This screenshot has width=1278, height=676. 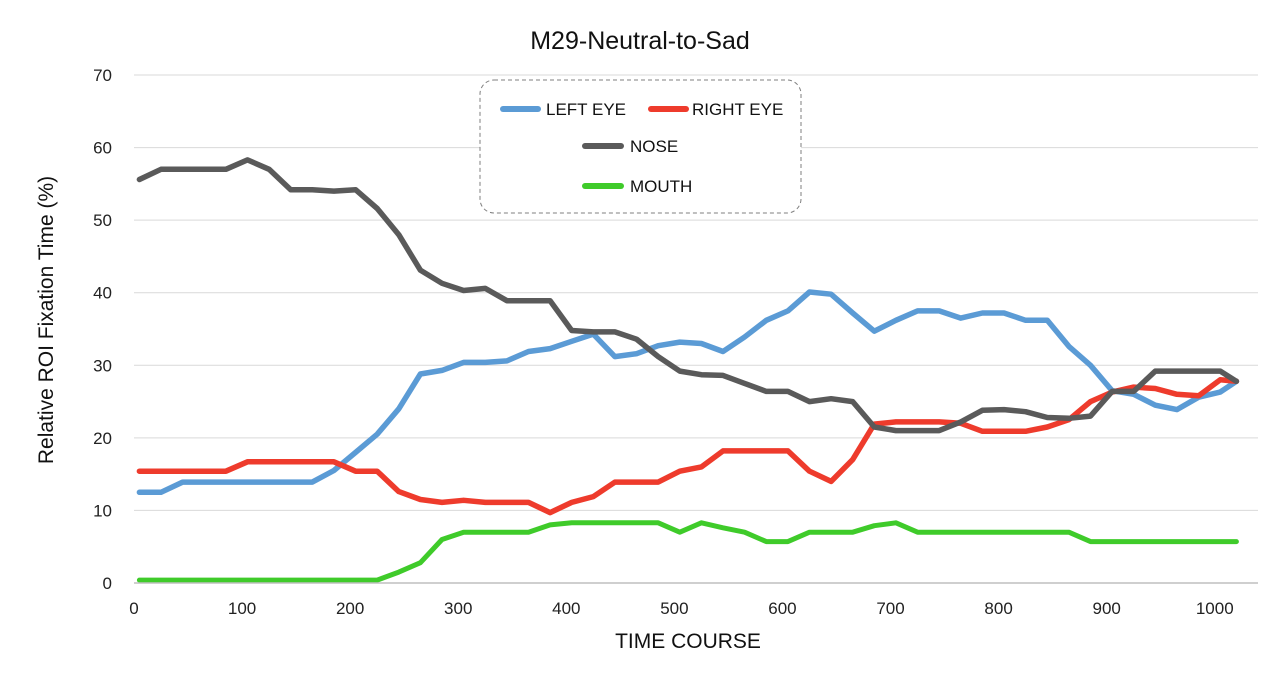 What do you see at coordinates (133, 608) in the screenshot?
I see `x-tick-label-0: 0` at bounding box center [133, 608].